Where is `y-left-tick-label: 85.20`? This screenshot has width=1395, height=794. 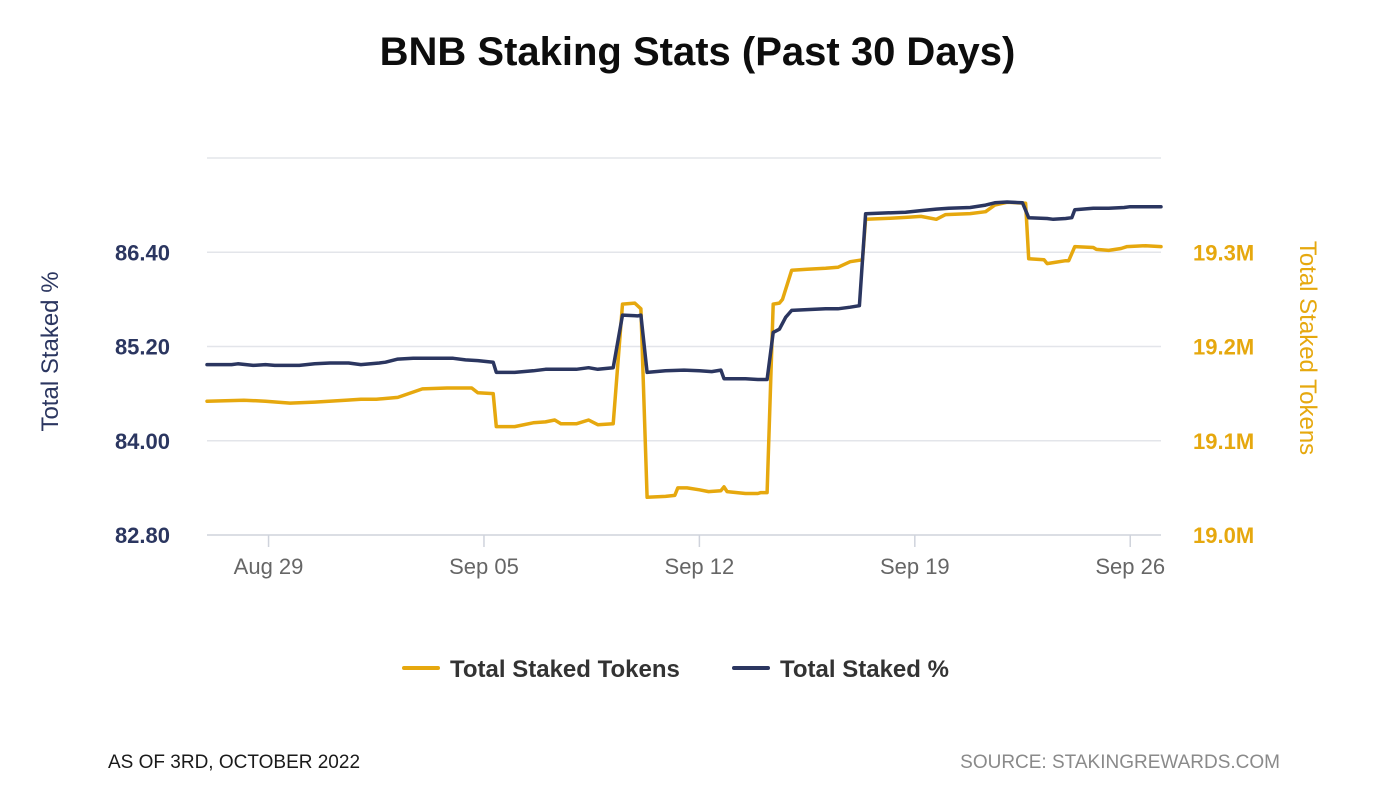 y-left-tick-label: 85.20 is located at coordinates (142, 347).